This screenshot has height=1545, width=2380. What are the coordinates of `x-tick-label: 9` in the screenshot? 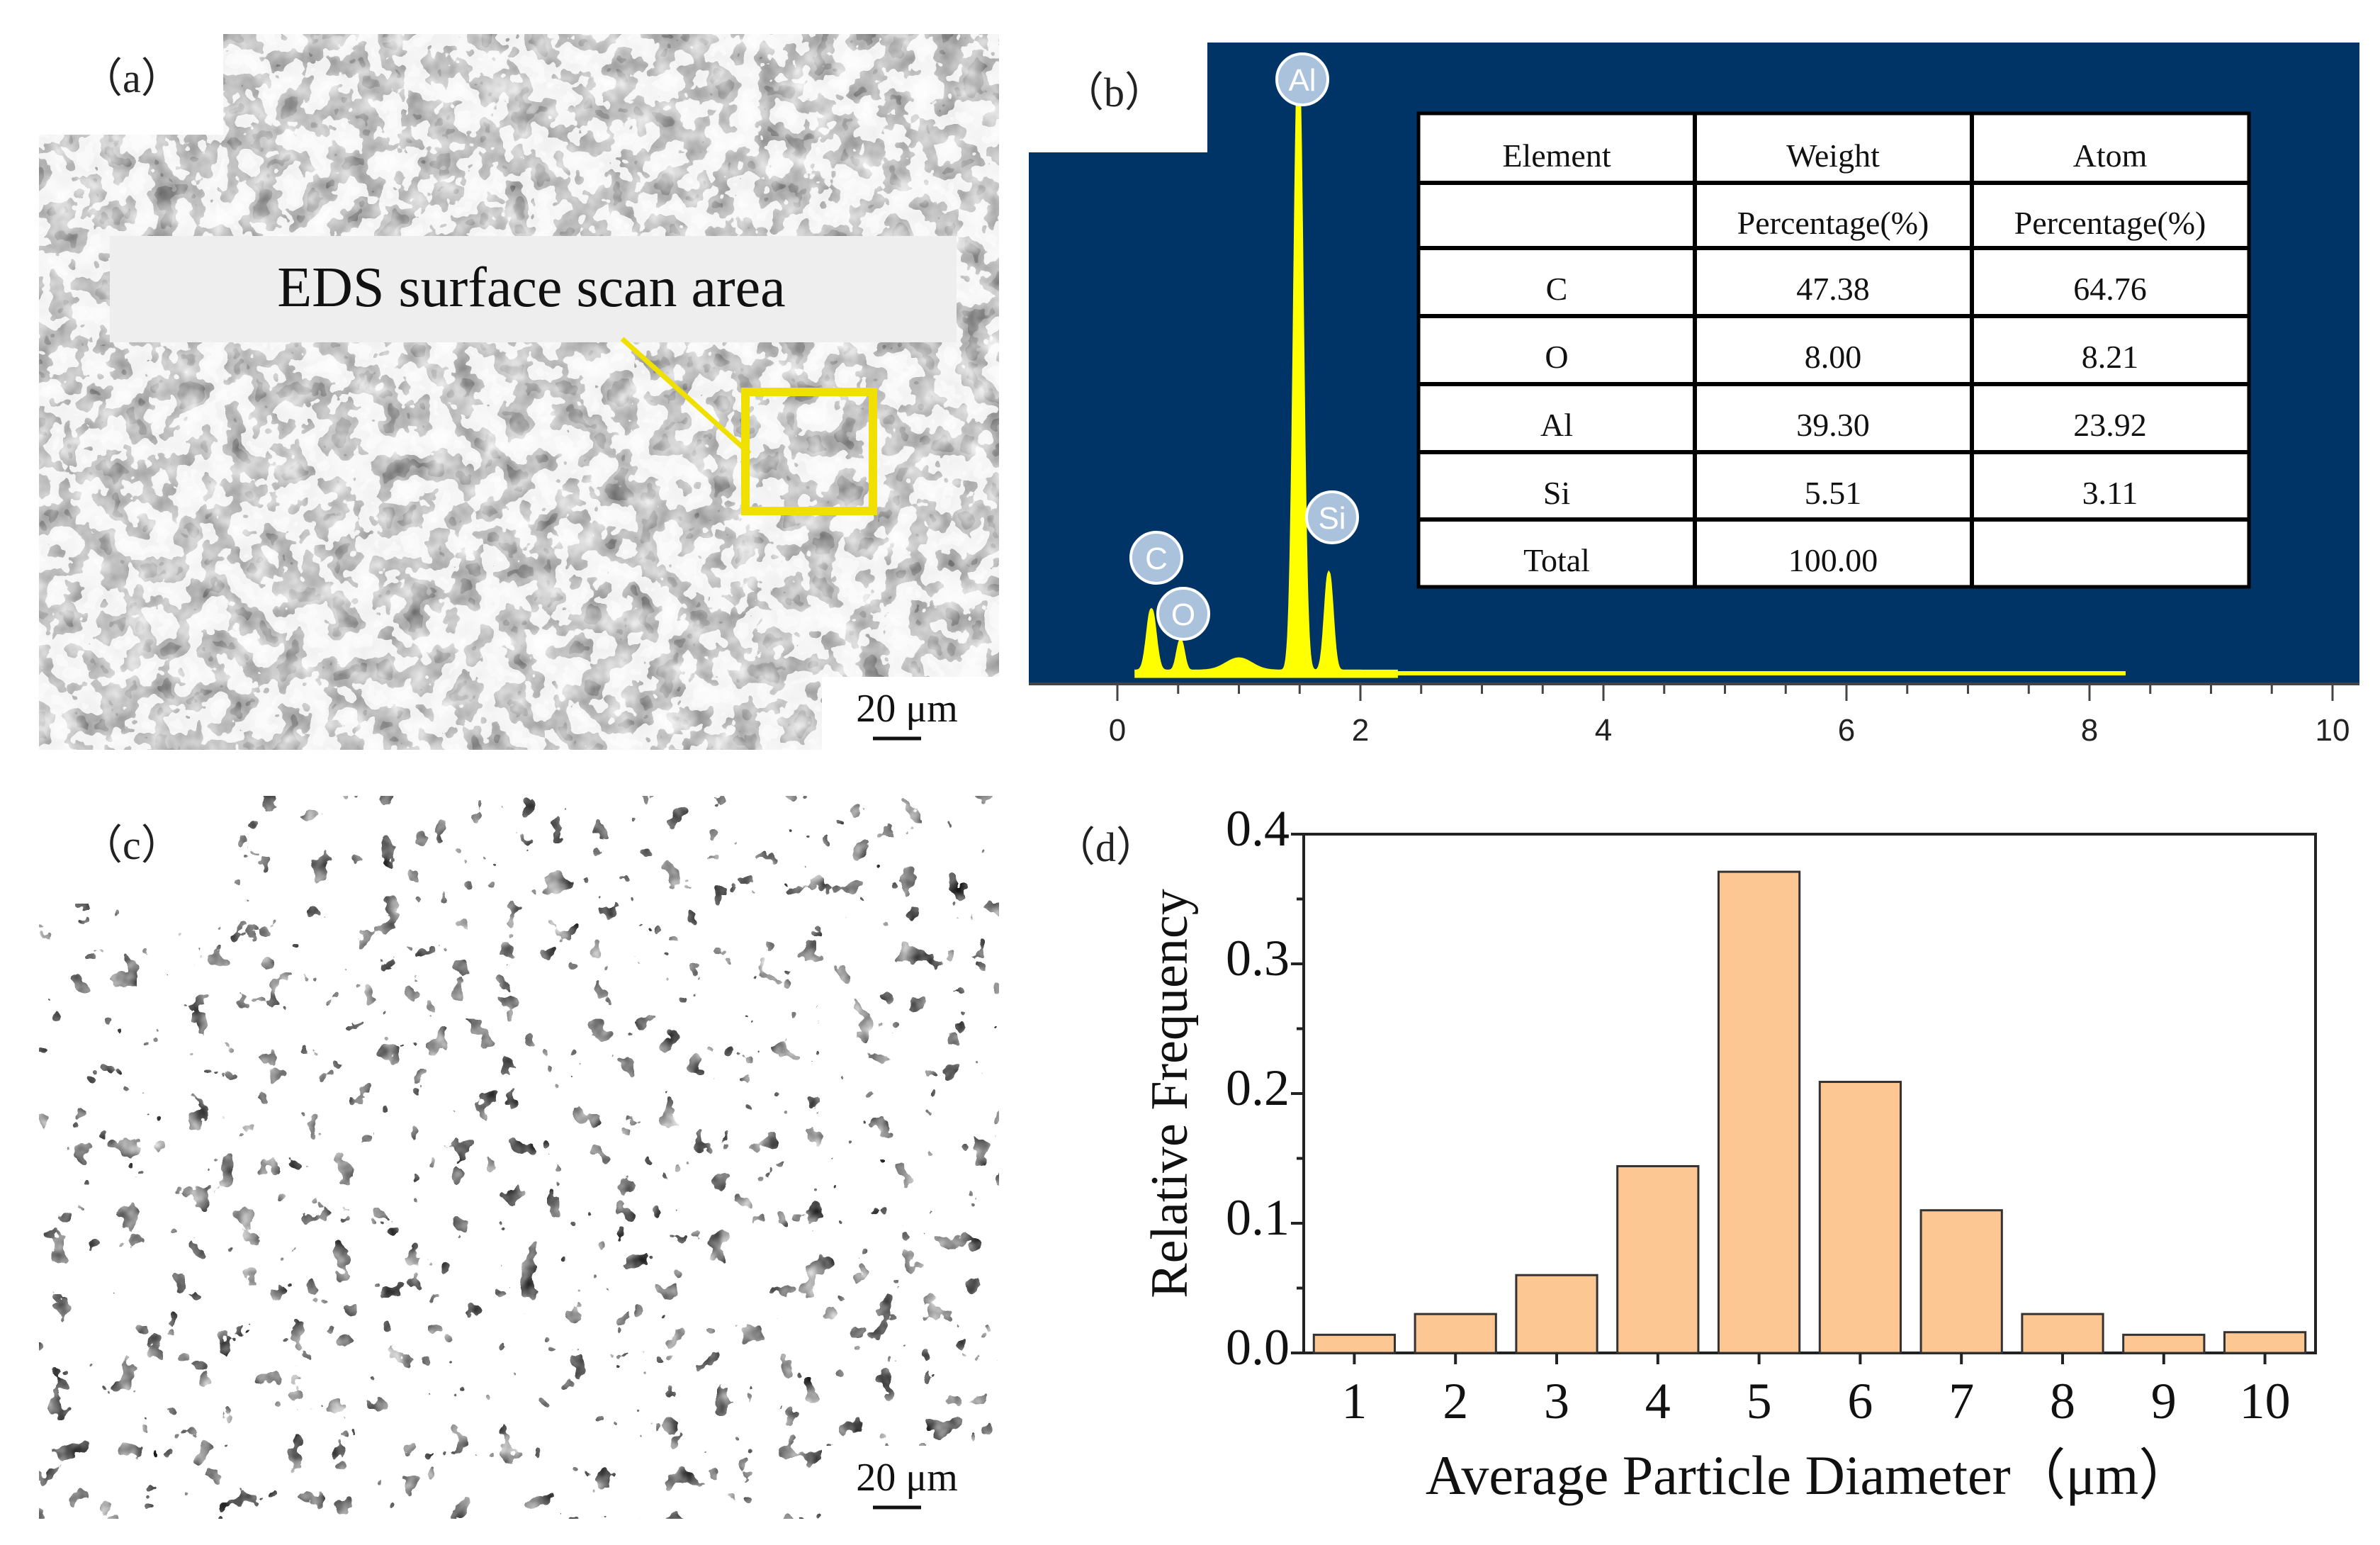 It's located at (2164, 1401).